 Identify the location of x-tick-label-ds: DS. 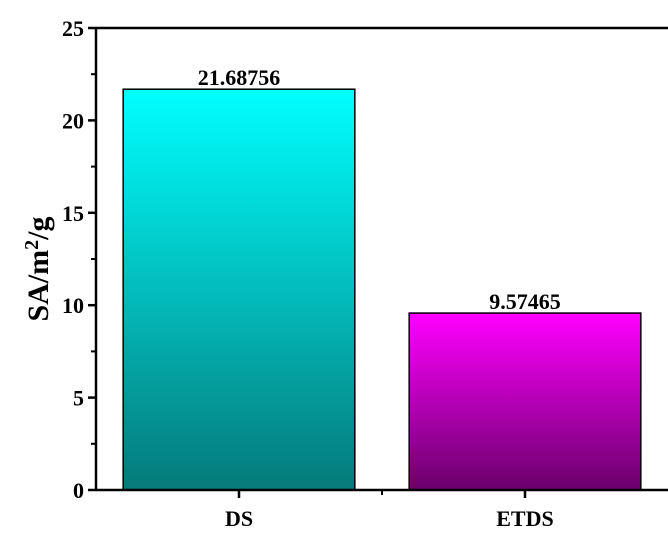
(239, 518).